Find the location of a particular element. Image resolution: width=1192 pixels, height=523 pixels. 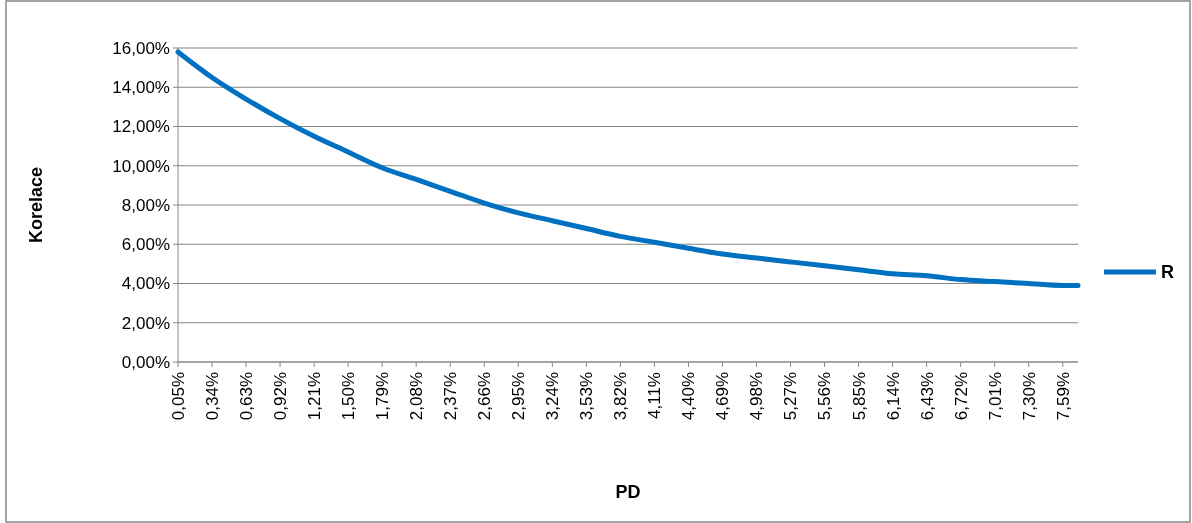

x-tick-label: 3,53% is located at coordinates (587, 396).